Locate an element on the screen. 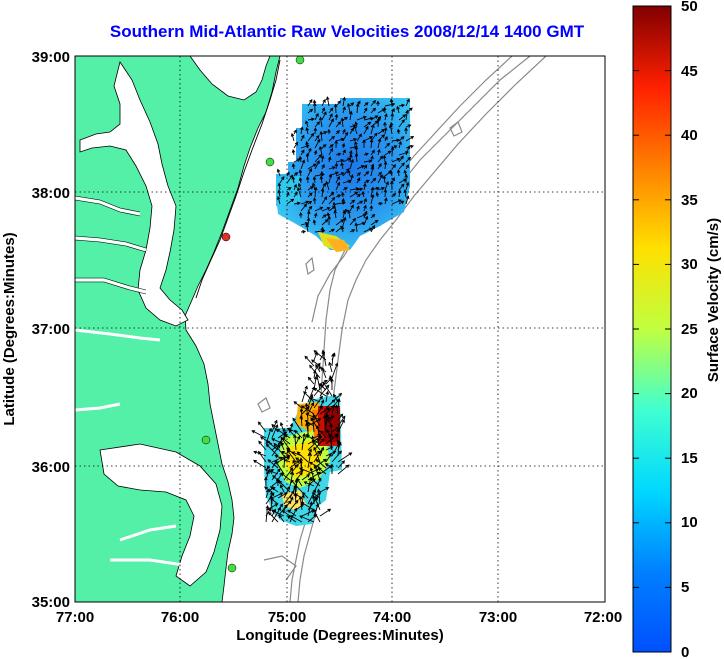 The width and height of the screenshot is (724, 659). y-axis-label: Latitude (Degrees:Minutes) is located at coordinates (9, 328).